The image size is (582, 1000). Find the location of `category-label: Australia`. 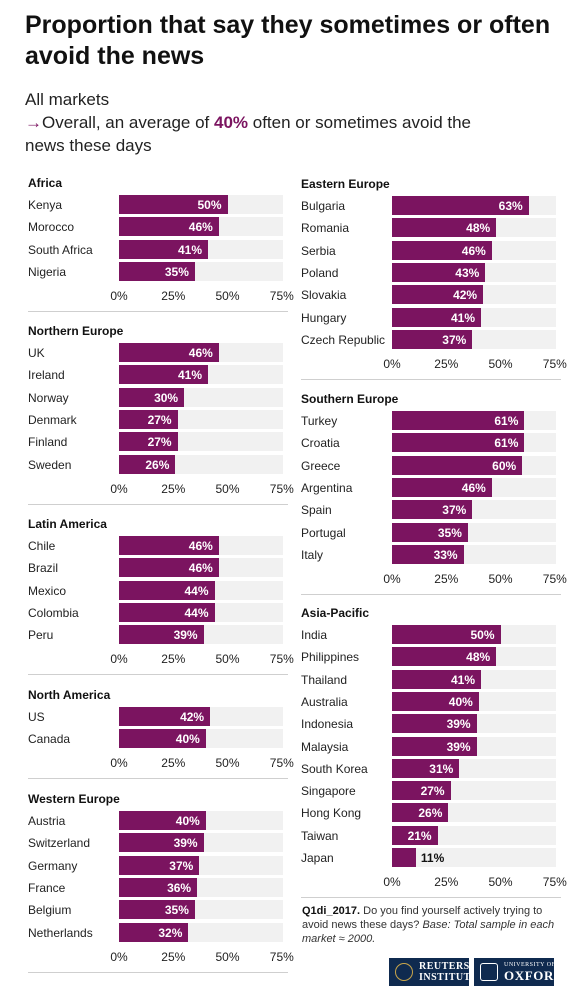

category-label: Australia is located at coordinates (324, 701).